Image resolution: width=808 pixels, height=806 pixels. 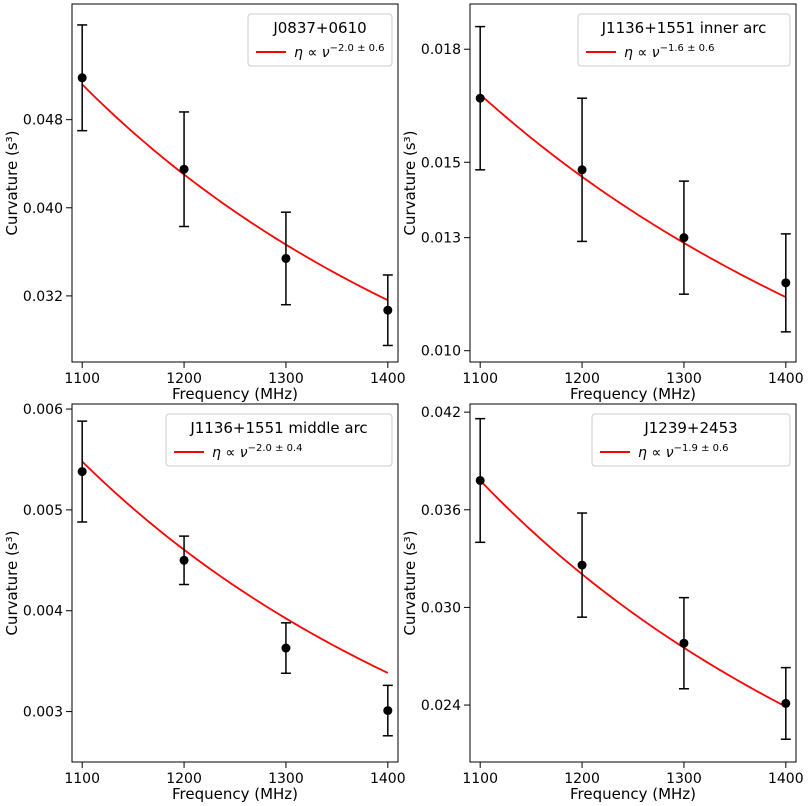 I want to click on legend: J1239+2453 η ∝ ν−1.9 ± 0.6, so click(x=691, y=440).